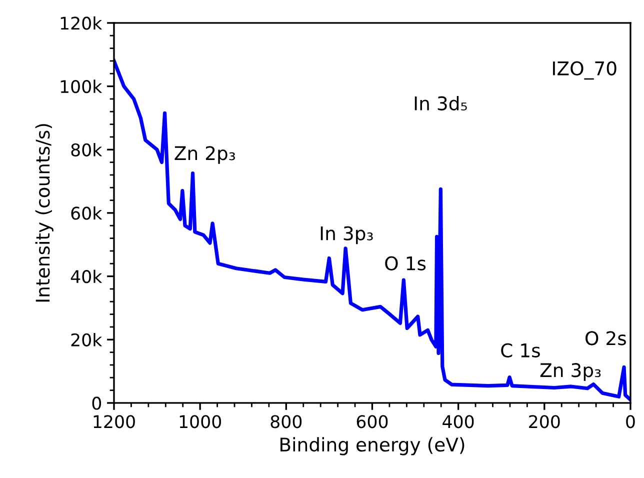  Describe the element at coordinates (372, 421) in the screenshot. I see `x-tick-label: 600` at that location.